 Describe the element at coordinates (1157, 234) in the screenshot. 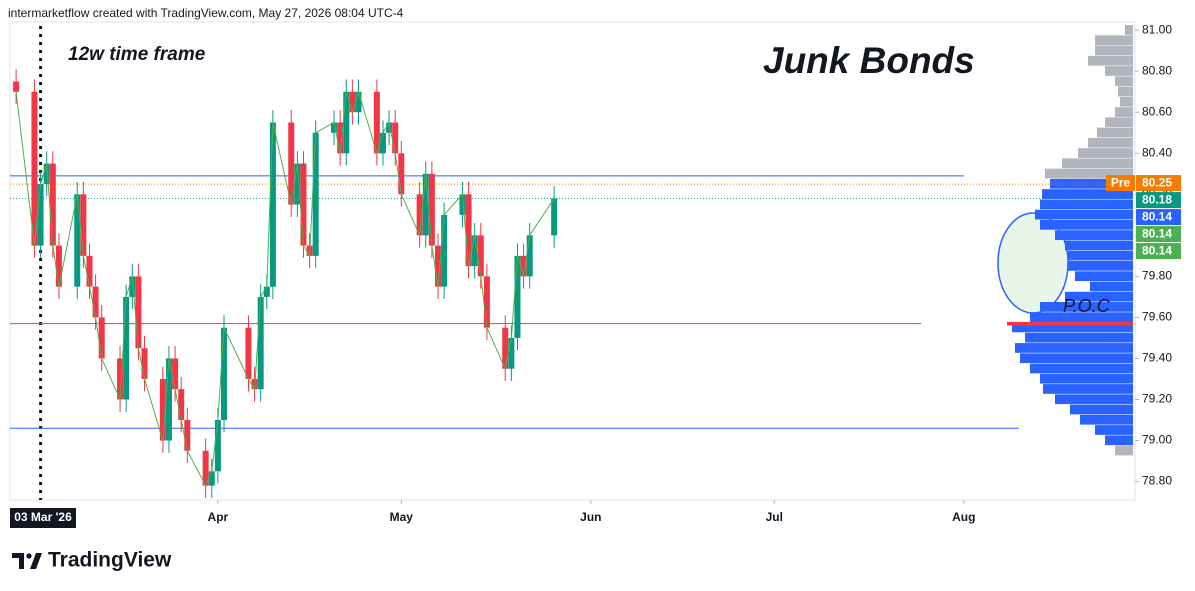

I see `price-label: 80.14` at that location.